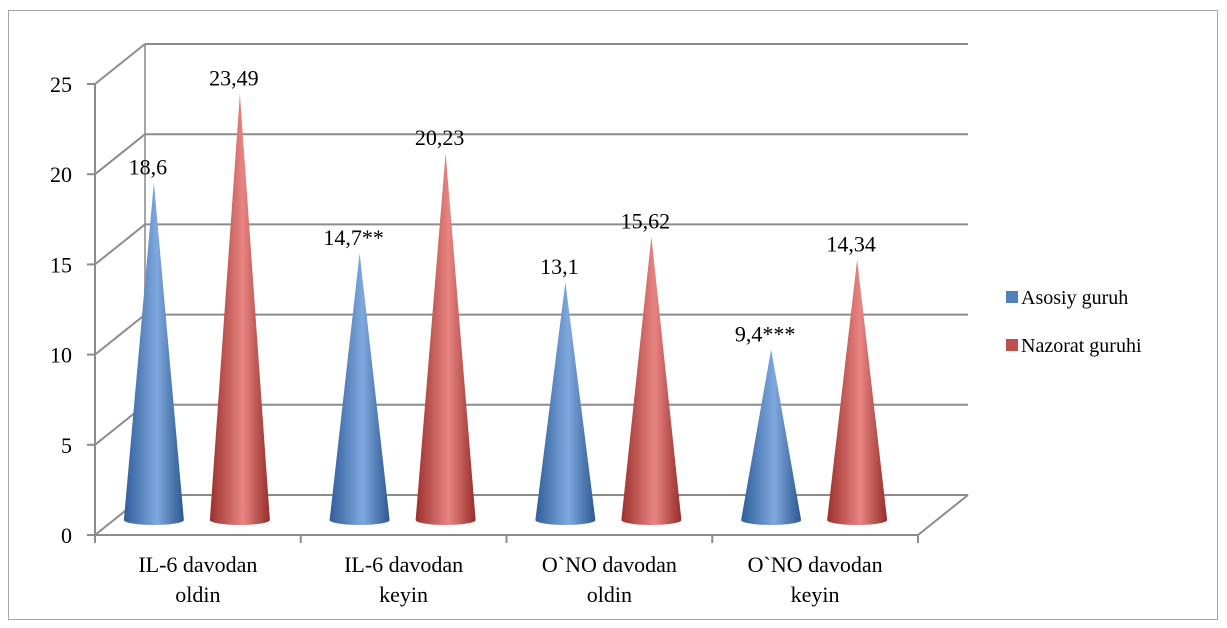  What do you see at coordinates (1074, 322) in the screenshot?
I see `legend: Asosiy guruh Nazorat guruhi` at bounding box center [1074, 322].